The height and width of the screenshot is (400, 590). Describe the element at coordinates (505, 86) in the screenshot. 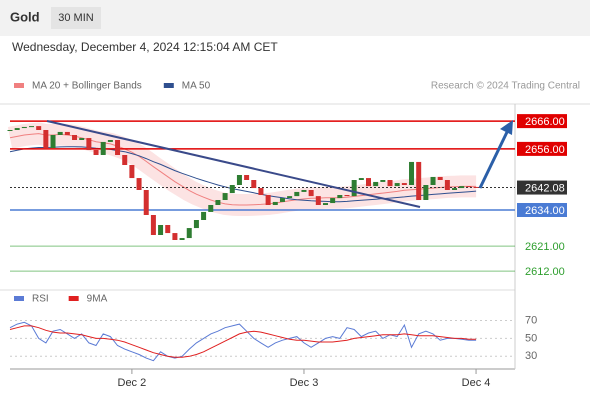

I see `credit: Research © 2024 Trading Central` at that location.